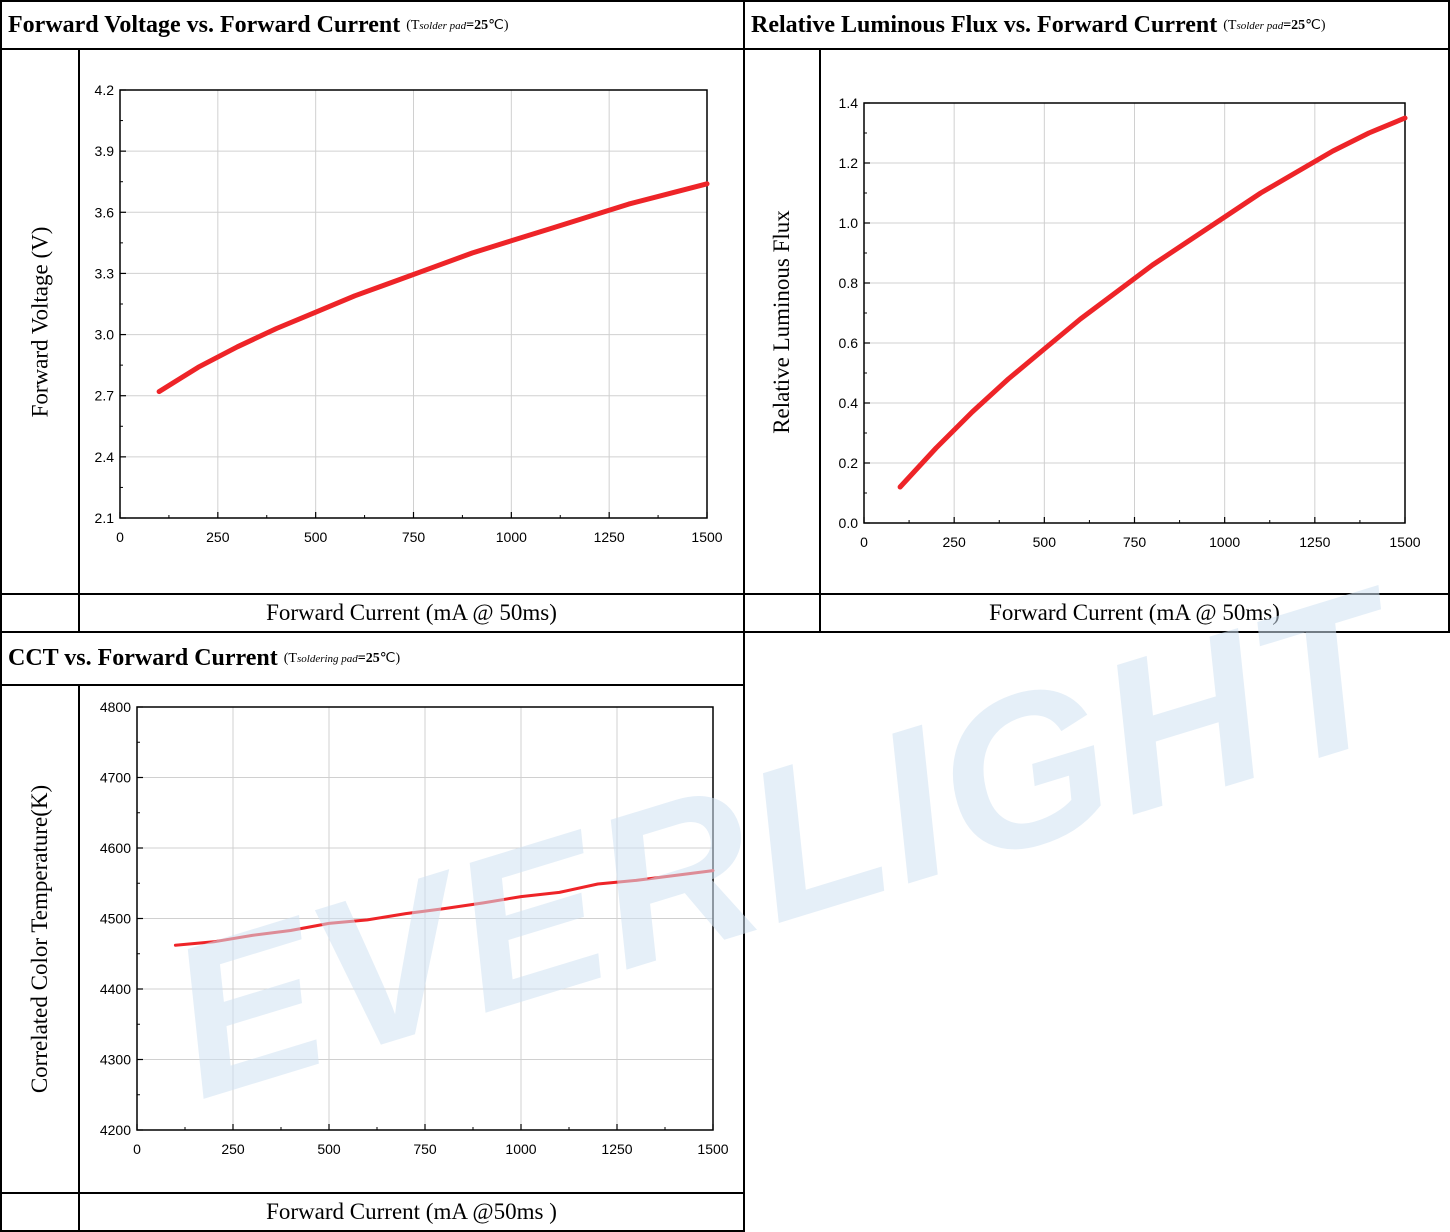  I want to click on chart2-ylabel: Relative Luminous Flux, so click(782, 321).